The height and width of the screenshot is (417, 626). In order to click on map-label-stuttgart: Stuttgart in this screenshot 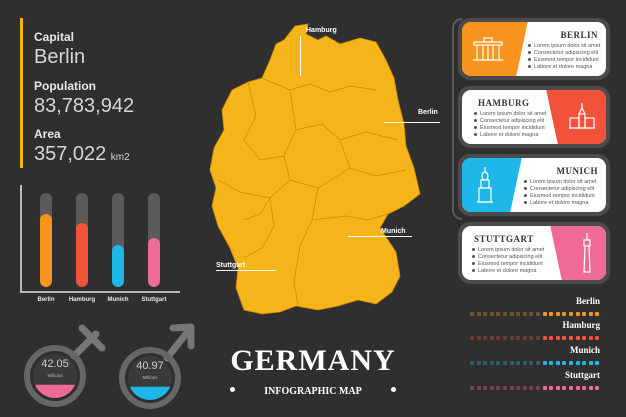, I will do `click(231, 265)`.